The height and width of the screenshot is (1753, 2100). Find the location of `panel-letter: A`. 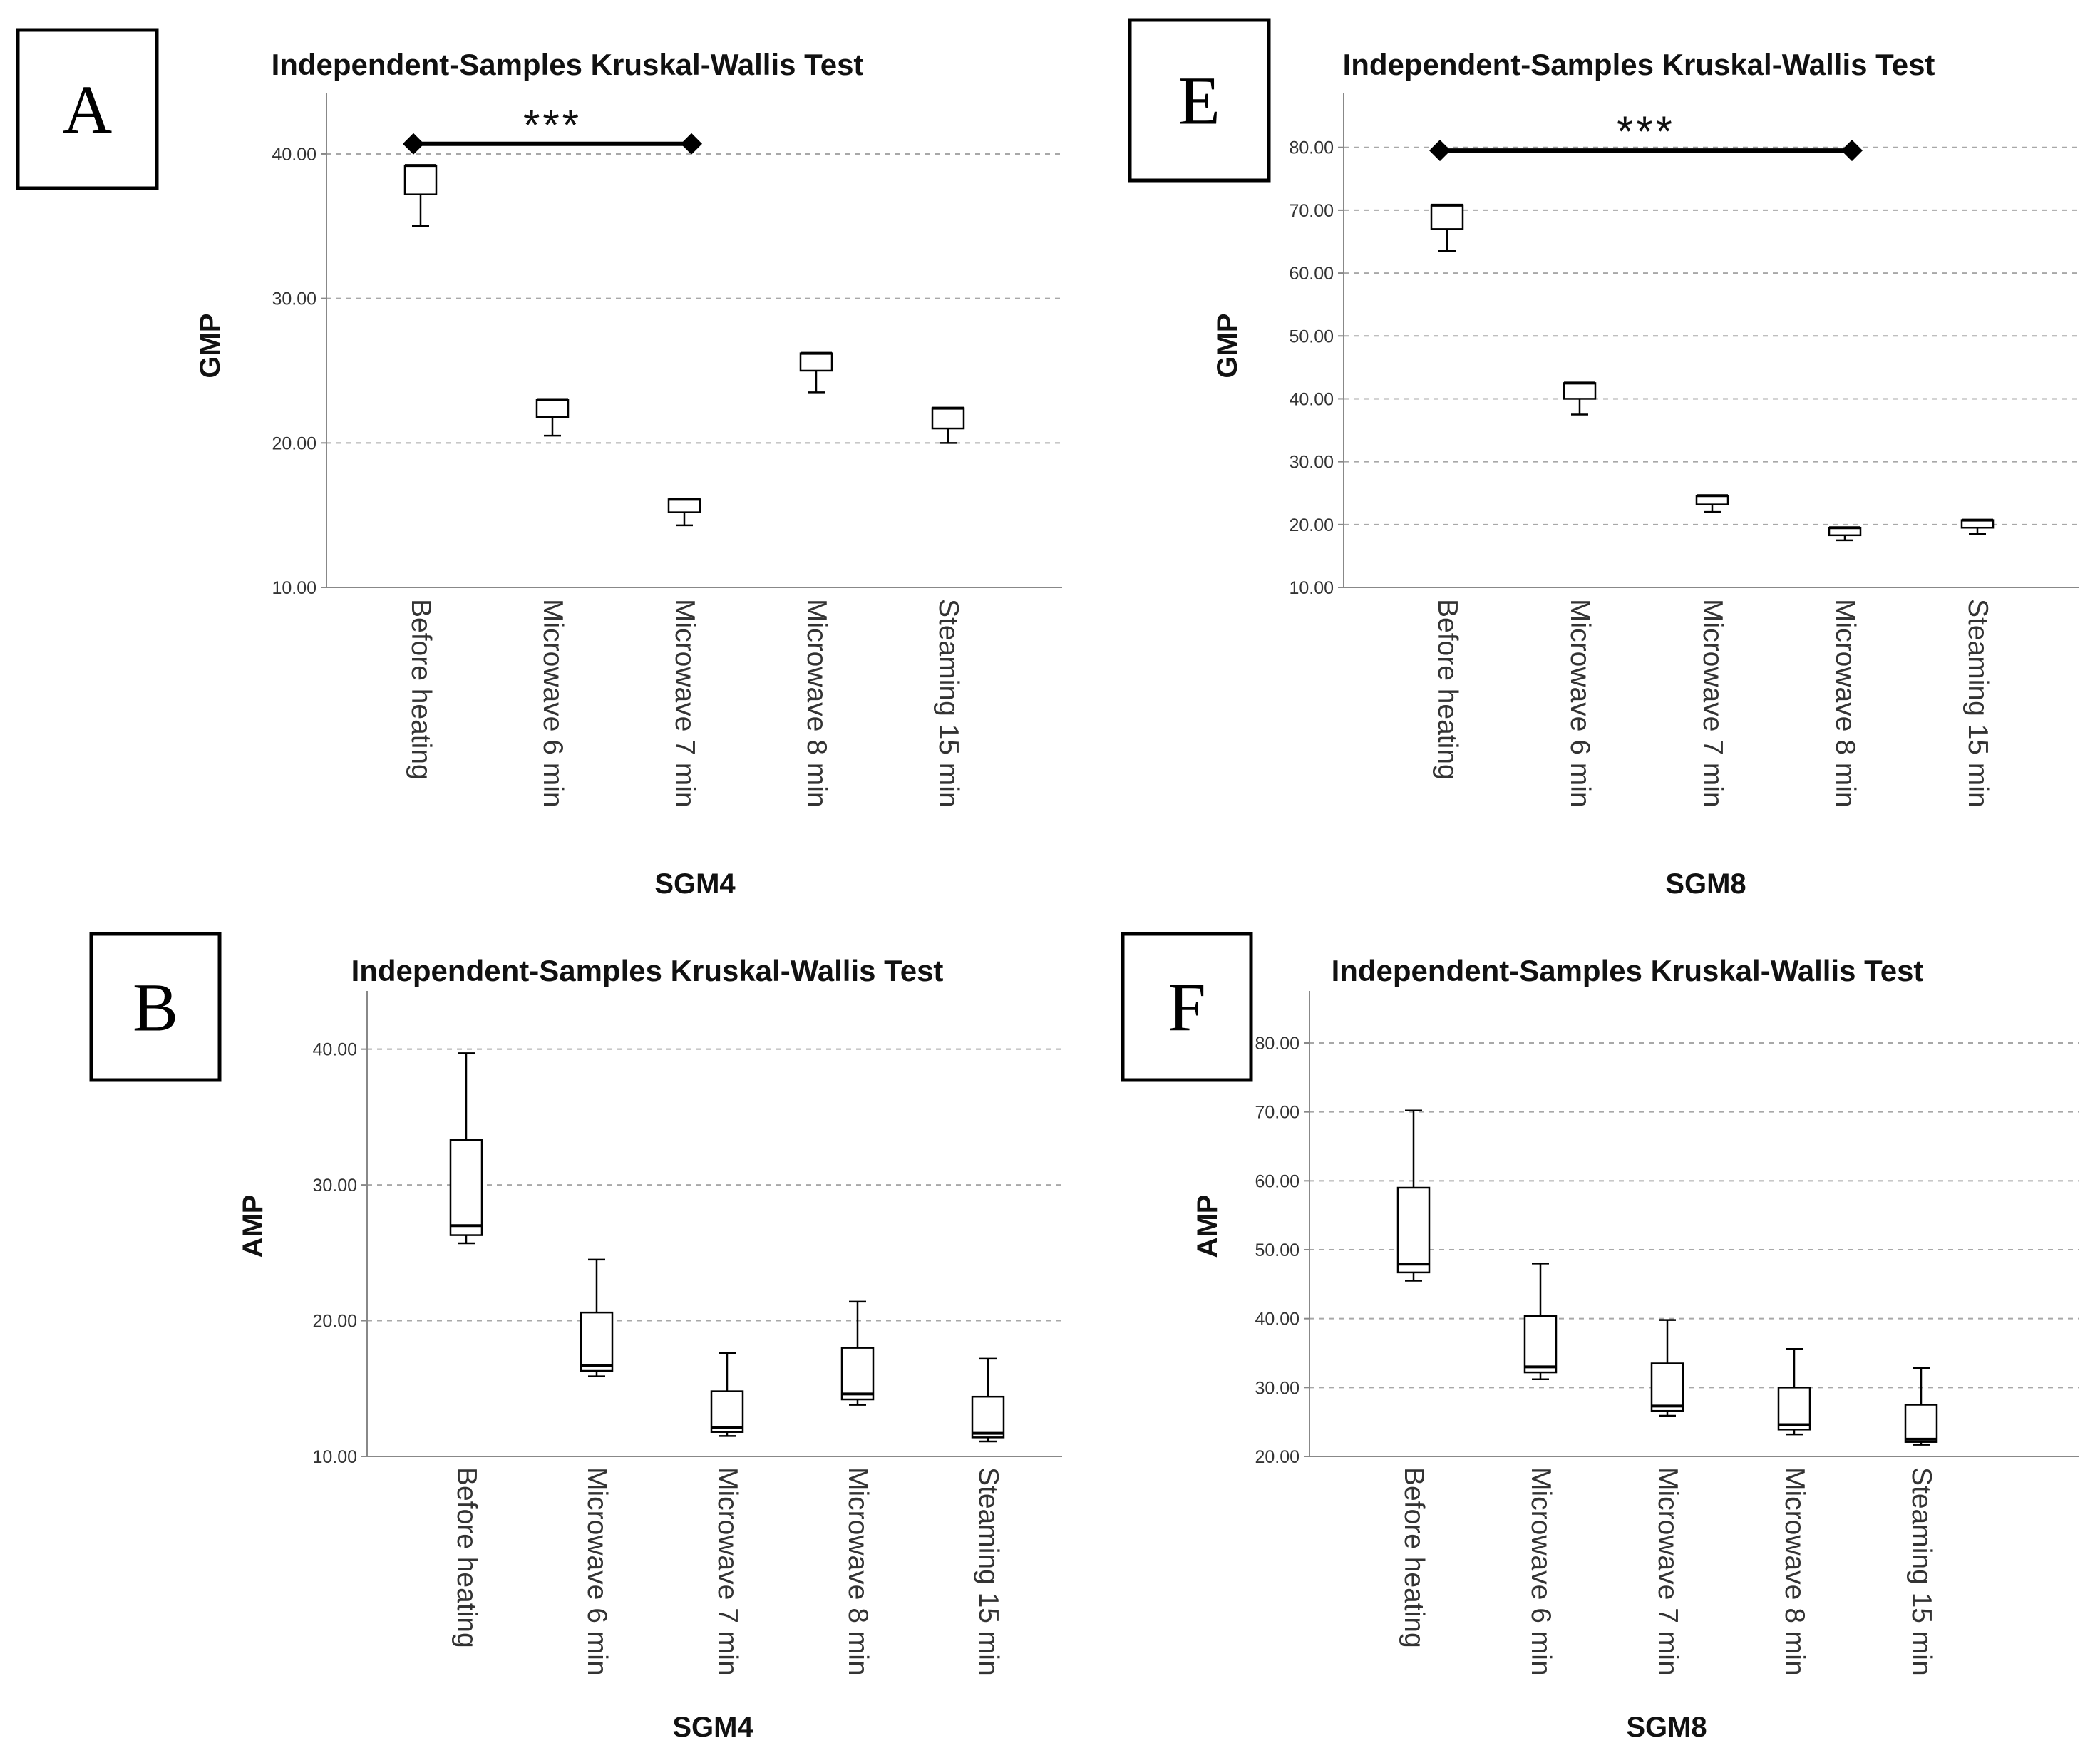

panel-letter: A is located at coordinates (87, 109).